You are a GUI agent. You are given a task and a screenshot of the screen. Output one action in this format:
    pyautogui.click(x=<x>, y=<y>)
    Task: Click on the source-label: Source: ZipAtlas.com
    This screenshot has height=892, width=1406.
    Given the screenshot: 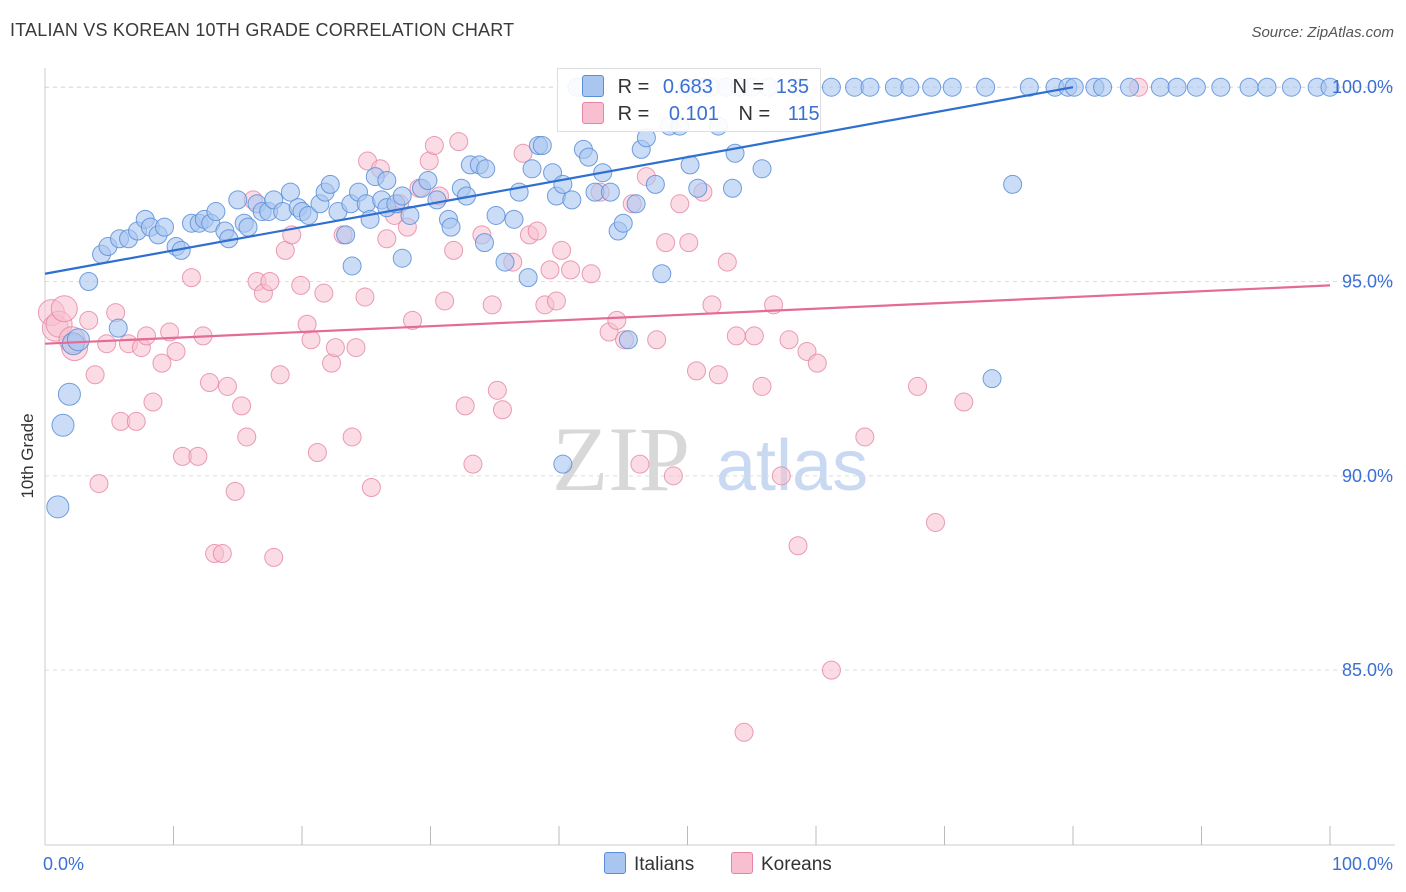 What is the action you would take?
    pyautogui.click(x=1322, y=32)
    